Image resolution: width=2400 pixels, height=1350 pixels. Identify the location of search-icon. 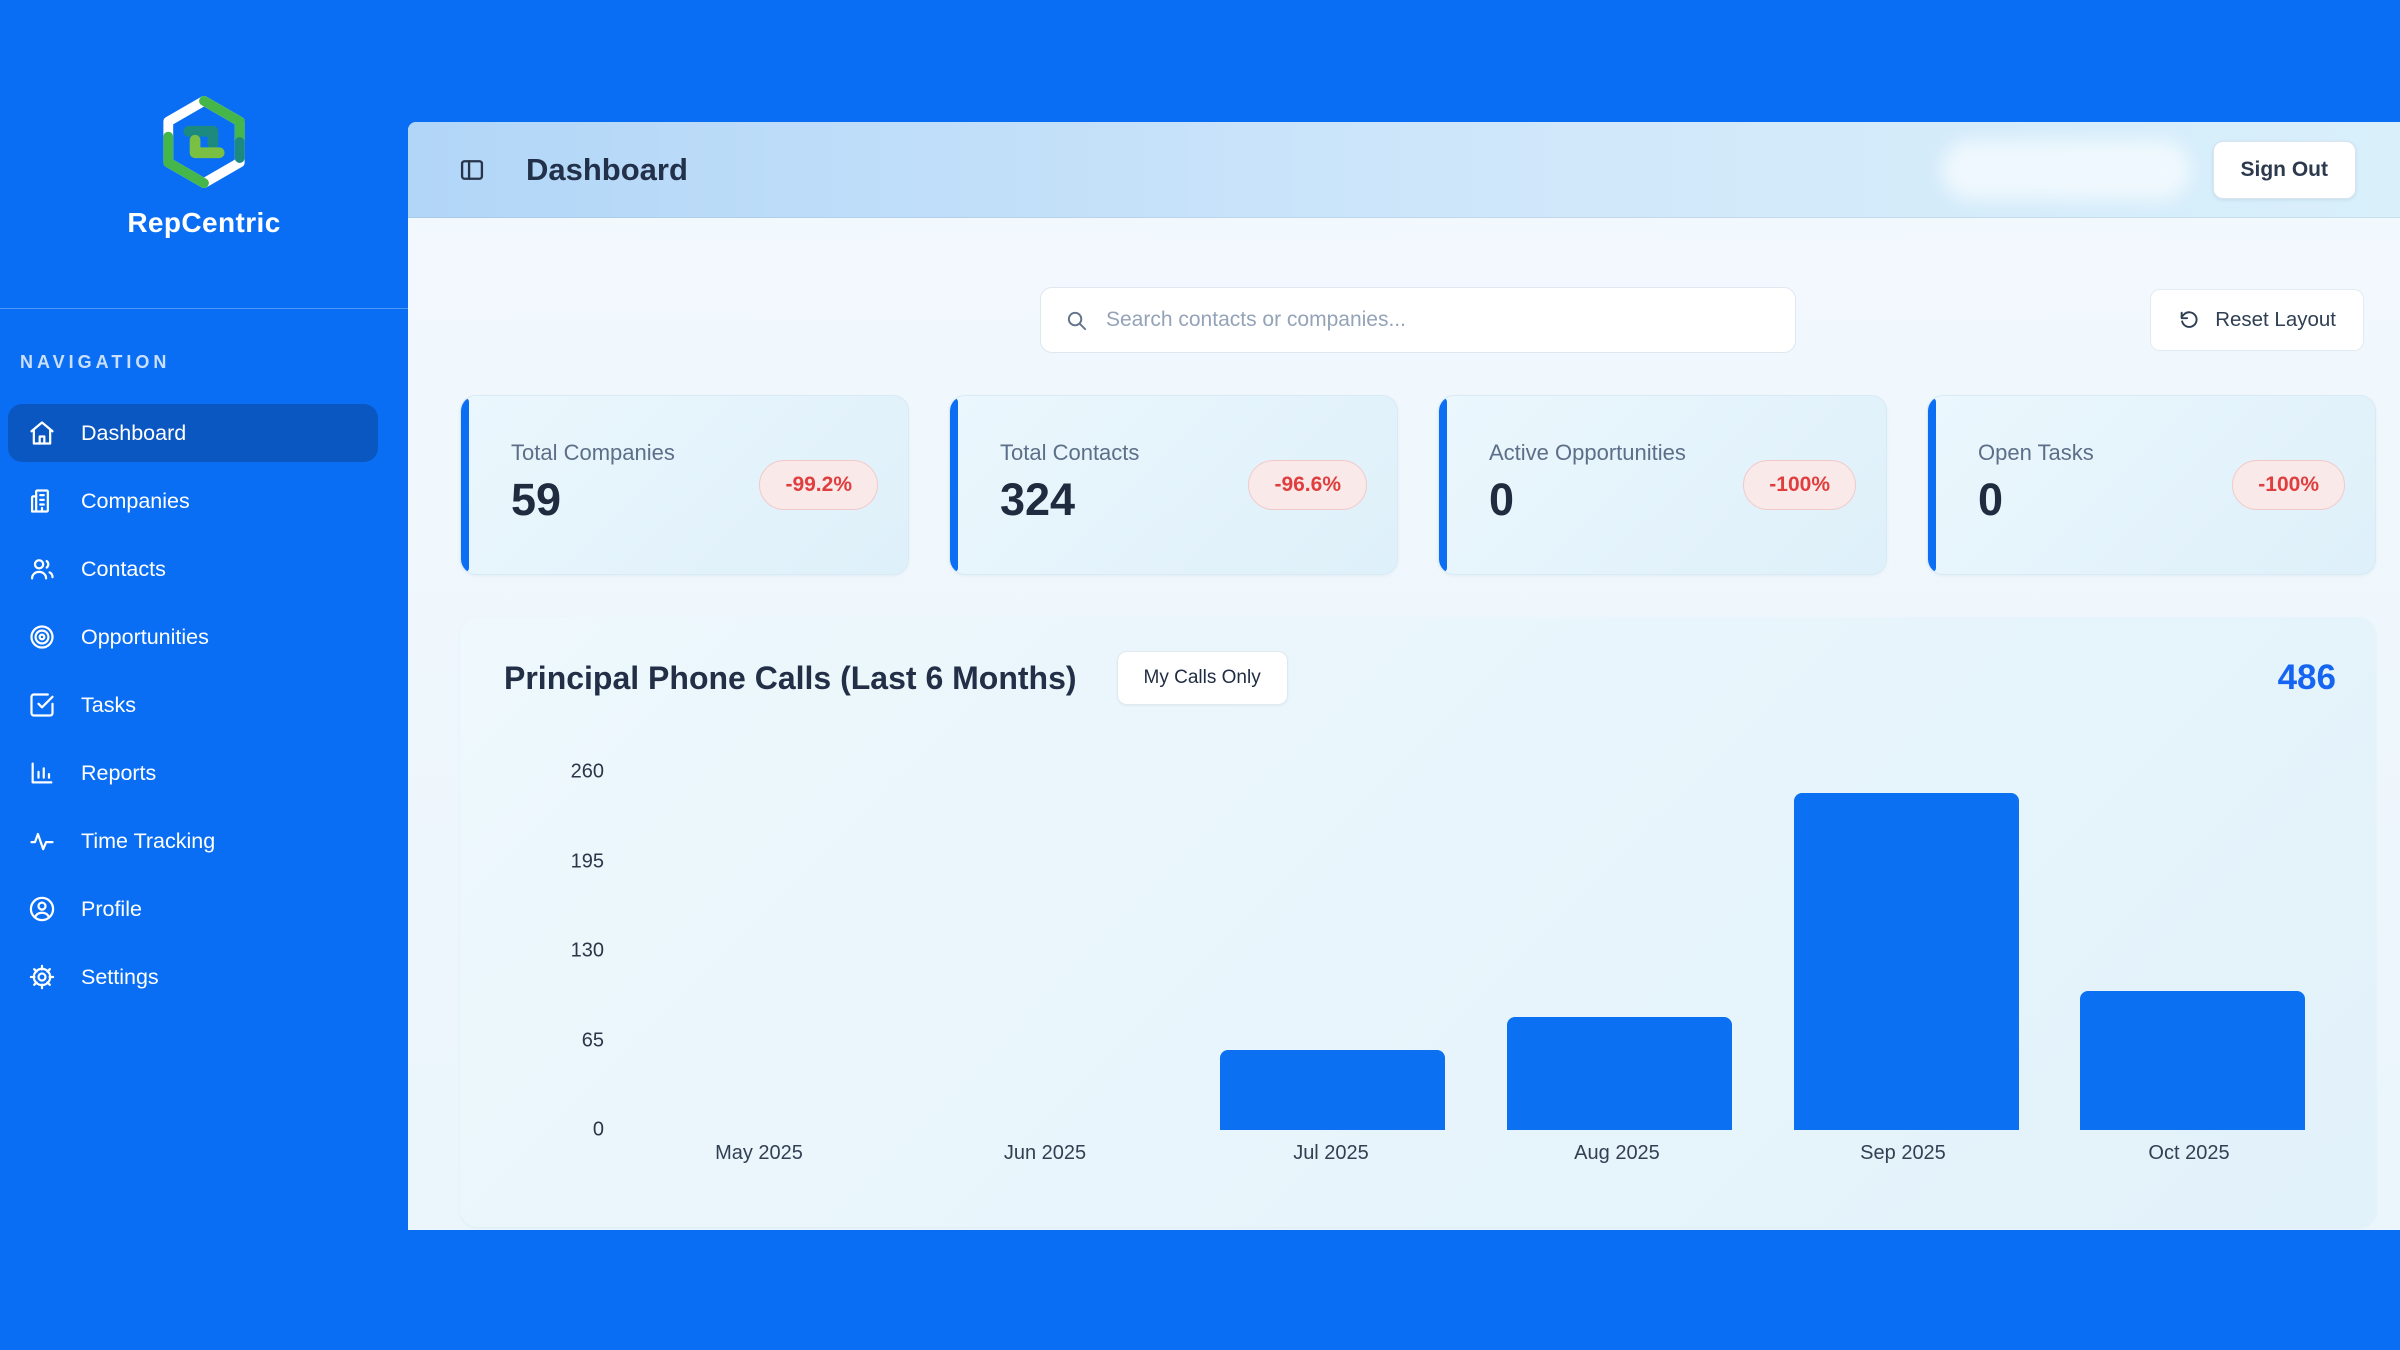
(1077, 320).